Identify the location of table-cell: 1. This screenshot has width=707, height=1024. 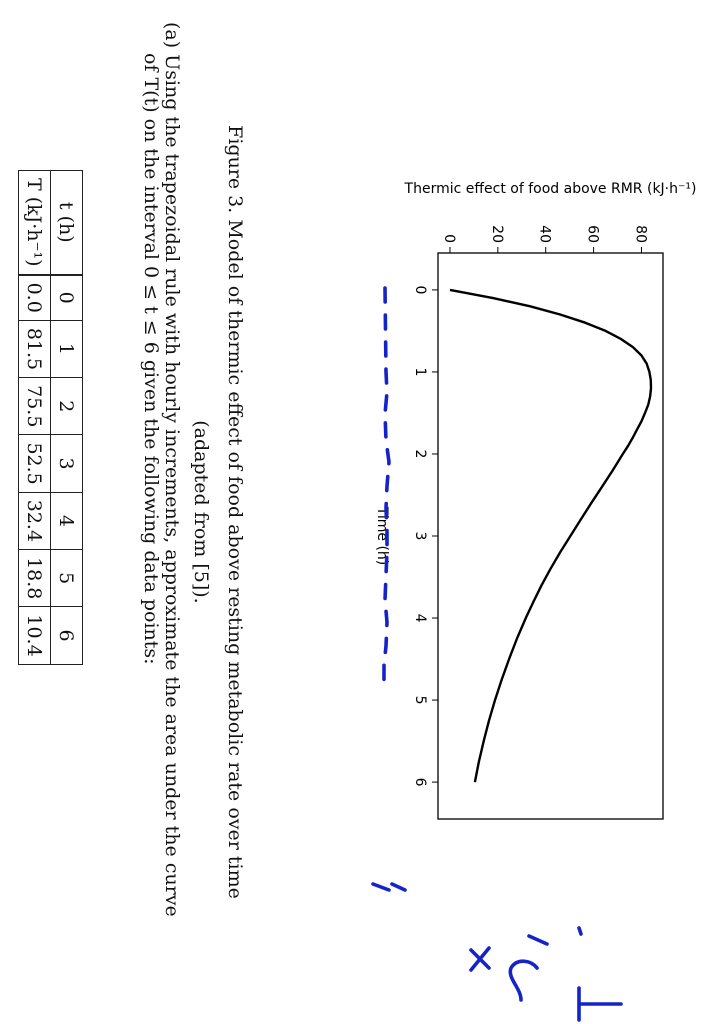
(66, 349).